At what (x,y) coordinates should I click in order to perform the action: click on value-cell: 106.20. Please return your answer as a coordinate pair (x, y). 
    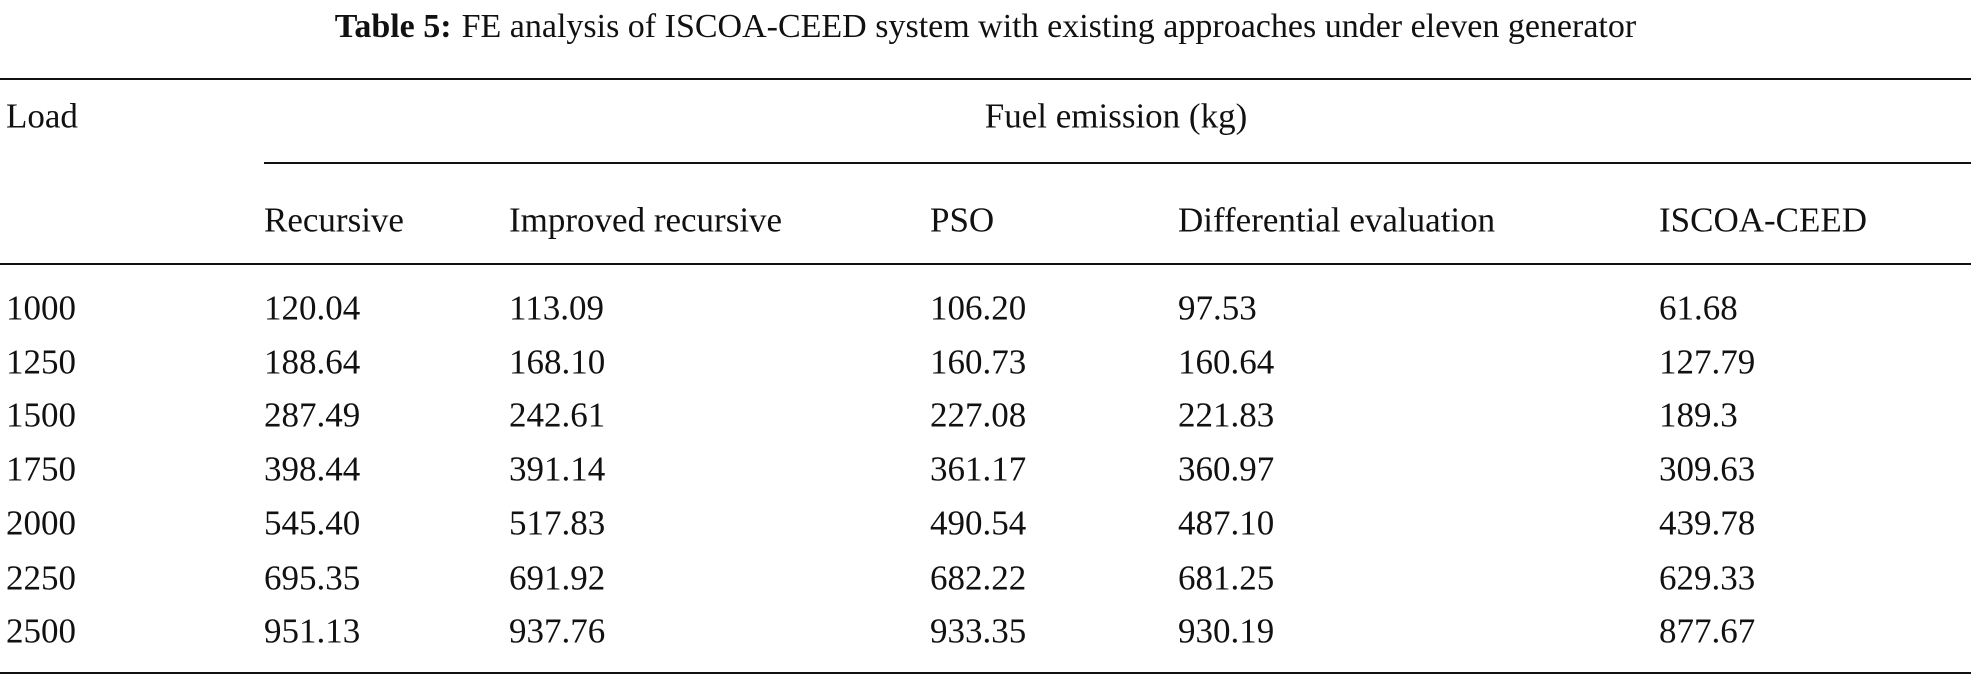
    Looking at the image, I should click on (978, 308).